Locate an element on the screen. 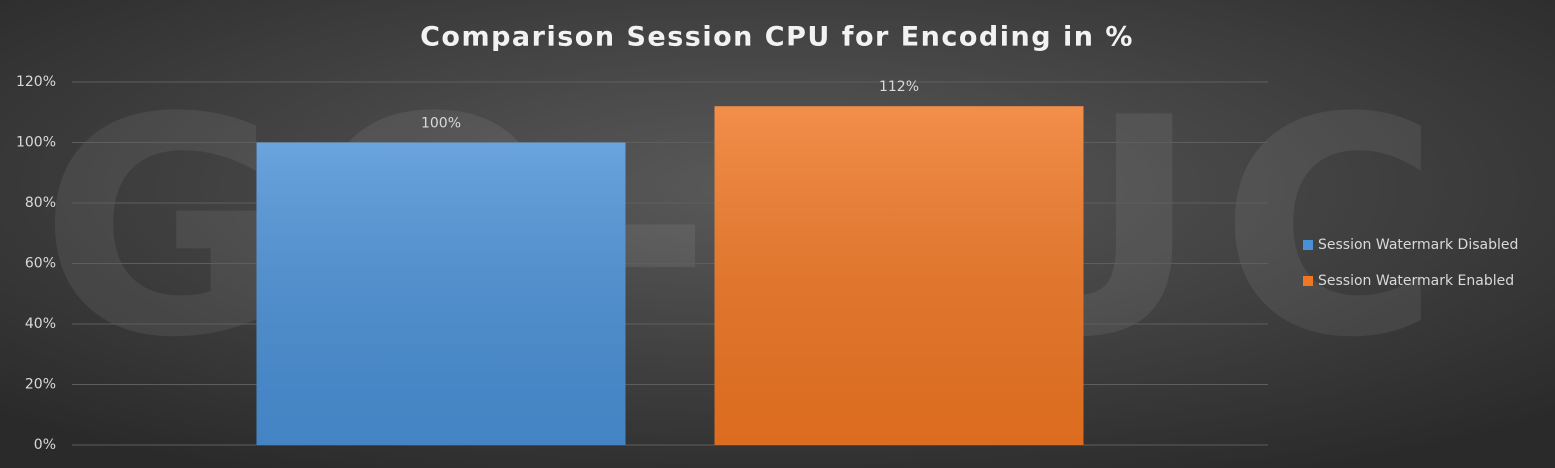 The height and width of the screenshot is (468, 1555). y-tick-label: 120% is located at coordinates (36, 82).